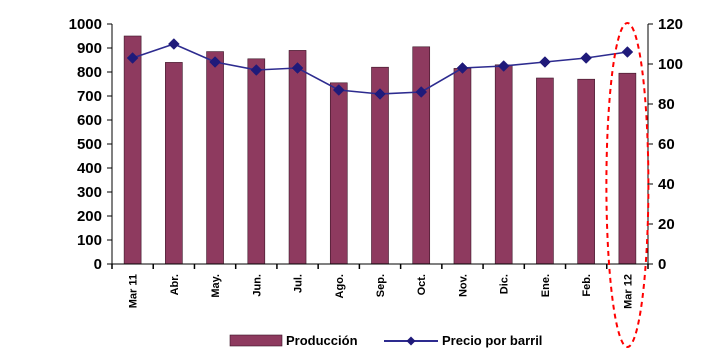 The width and height of the screenshot is (715, 355). Describe the element at coordinates (411, 341) in the screenshot. I see `legend-marker-precio` at that location.